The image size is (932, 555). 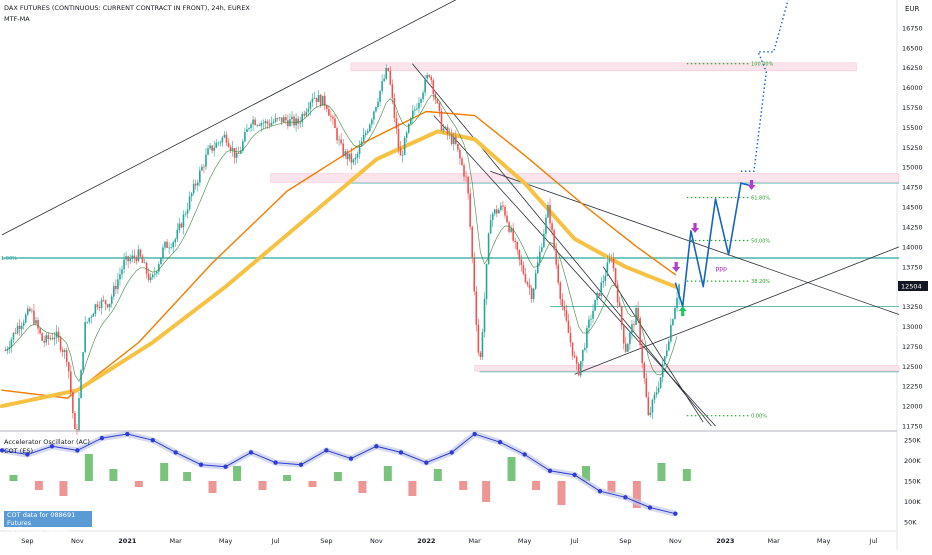 What do you see at coordinates (912, 48) in the screenshot?
I see `price-tick-label: 16500` at bounding box center [912, 48].